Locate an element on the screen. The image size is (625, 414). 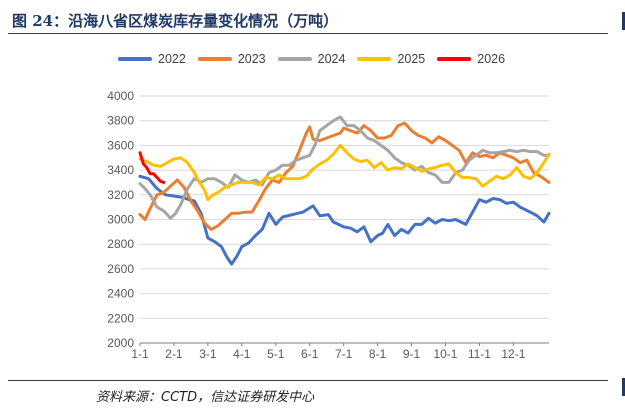
x-tick-label: 12-1 is located at coordinates (513, 354).